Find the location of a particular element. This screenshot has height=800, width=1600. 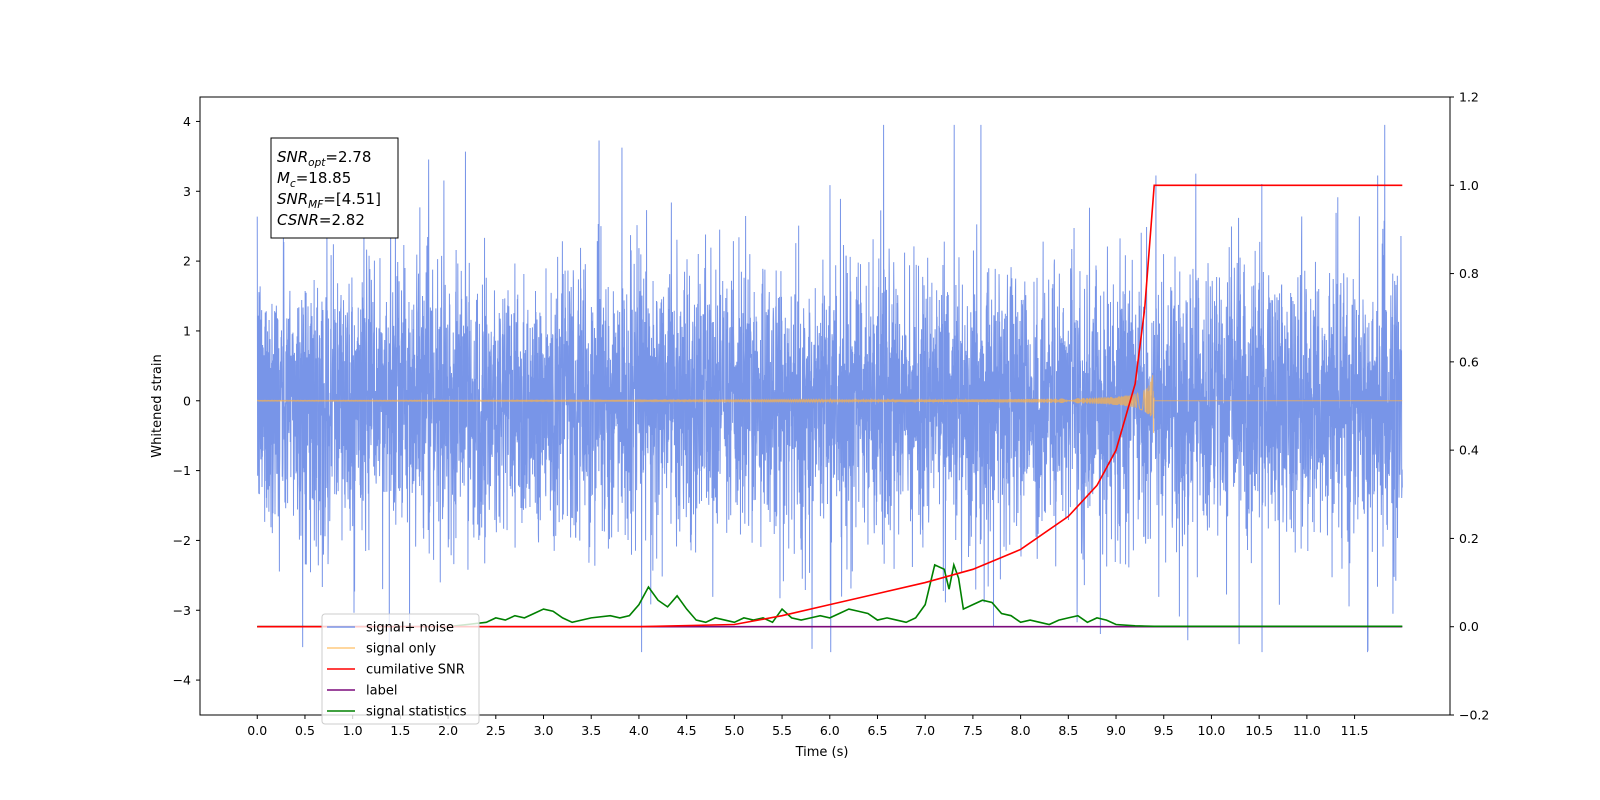

y2-tick-label: 0.4 is located at coordinates (1469, 450).